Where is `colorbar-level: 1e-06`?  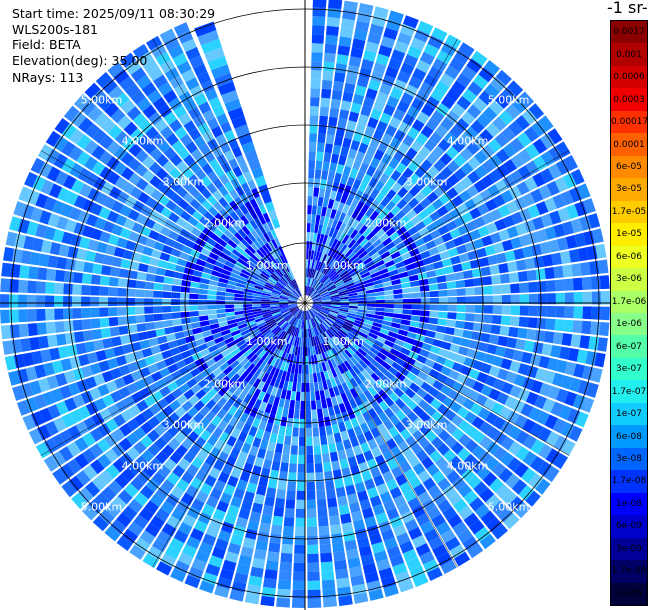
colorbar-level: 1e-06 is located at coordinates (629, 324).